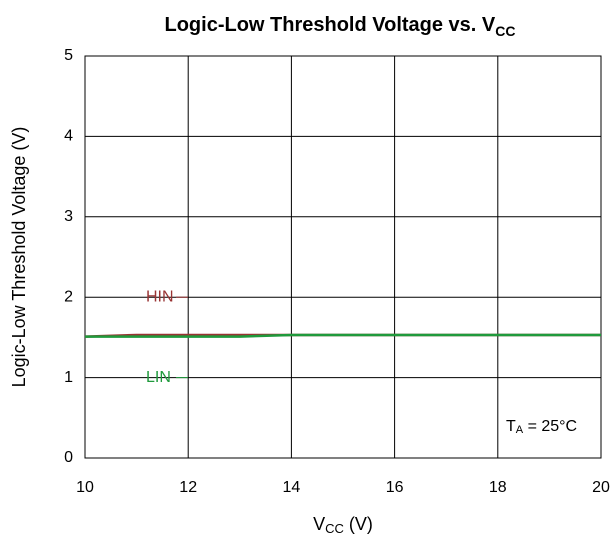 Image resolution: width=613 pixels, height=547 pixels. I want to click on x-tick-label: 18, so click(498, 487).